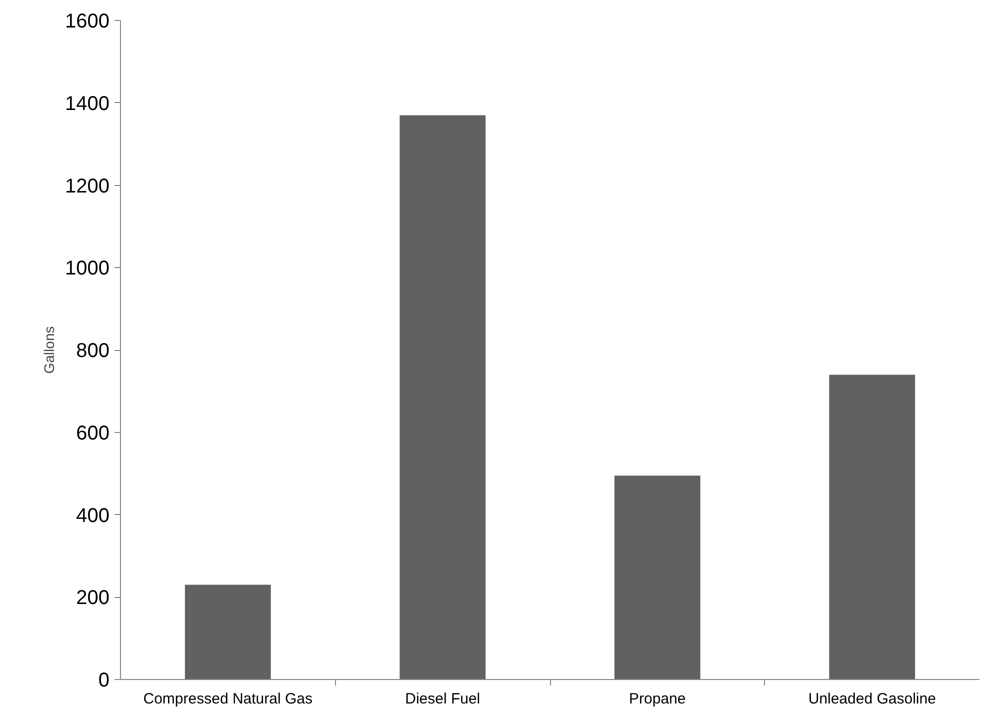 Image resolution: width=981 pixels, height=727 pixels. What do you see at coordinates (87, 186) in the screenshot?
I see `y-tick-label: 1200` at bounding box center [87, 186].